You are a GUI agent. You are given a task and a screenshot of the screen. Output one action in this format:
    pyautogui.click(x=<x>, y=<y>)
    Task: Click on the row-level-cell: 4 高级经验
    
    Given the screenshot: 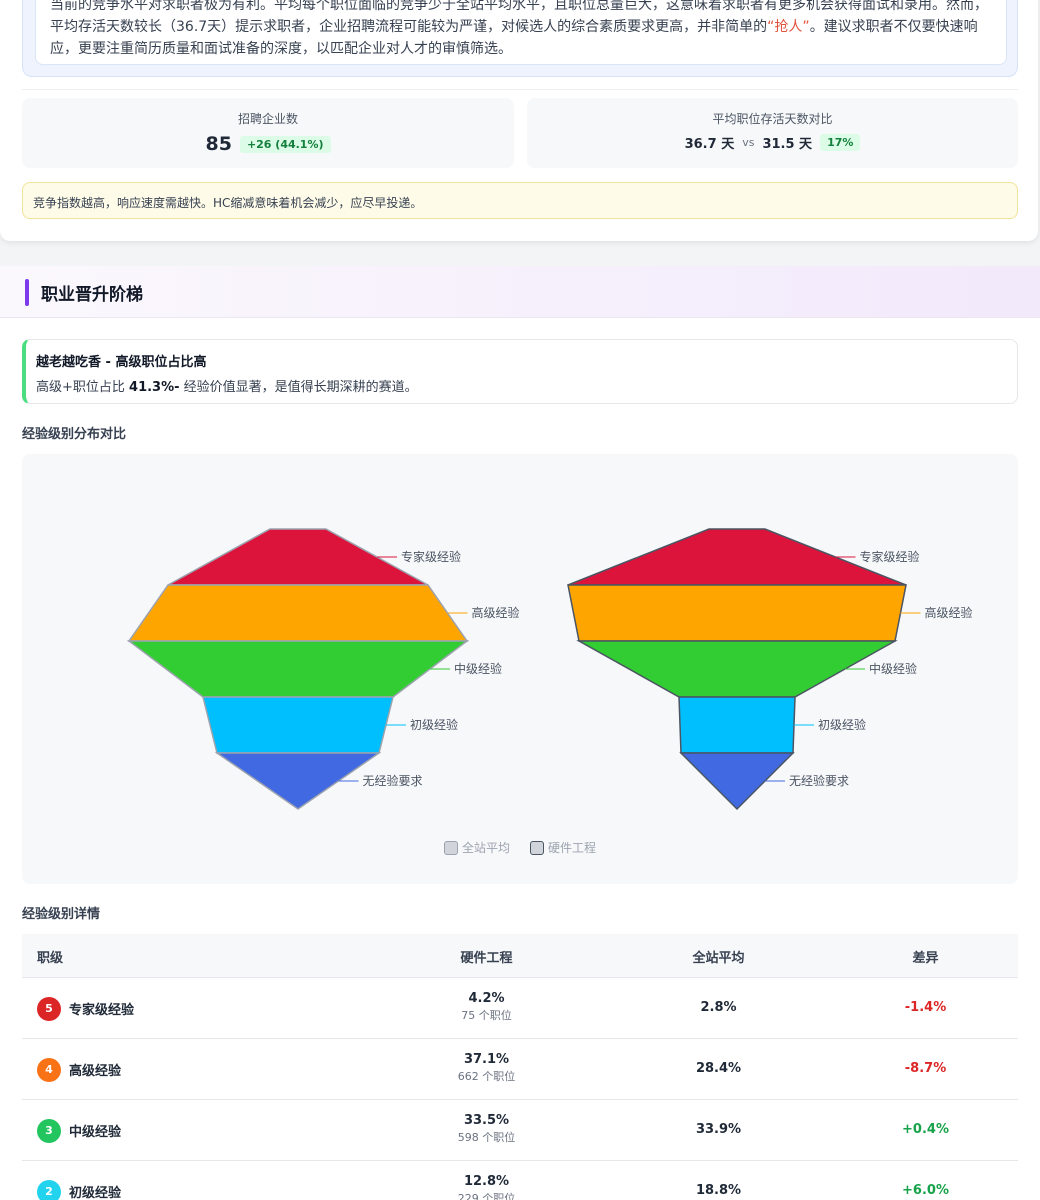 What is the action you would take?
    pyautogui.click(x=79, y=1069)
    